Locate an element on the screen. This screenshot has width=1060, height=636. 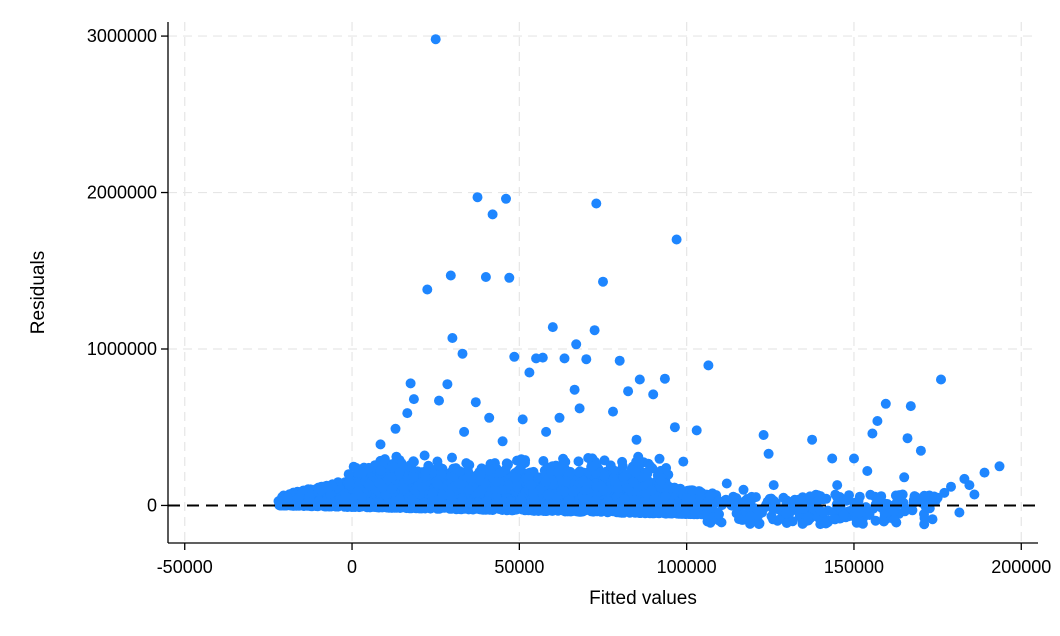
x-tick-label-5: 200000 is located at coordinates (1021, 567).